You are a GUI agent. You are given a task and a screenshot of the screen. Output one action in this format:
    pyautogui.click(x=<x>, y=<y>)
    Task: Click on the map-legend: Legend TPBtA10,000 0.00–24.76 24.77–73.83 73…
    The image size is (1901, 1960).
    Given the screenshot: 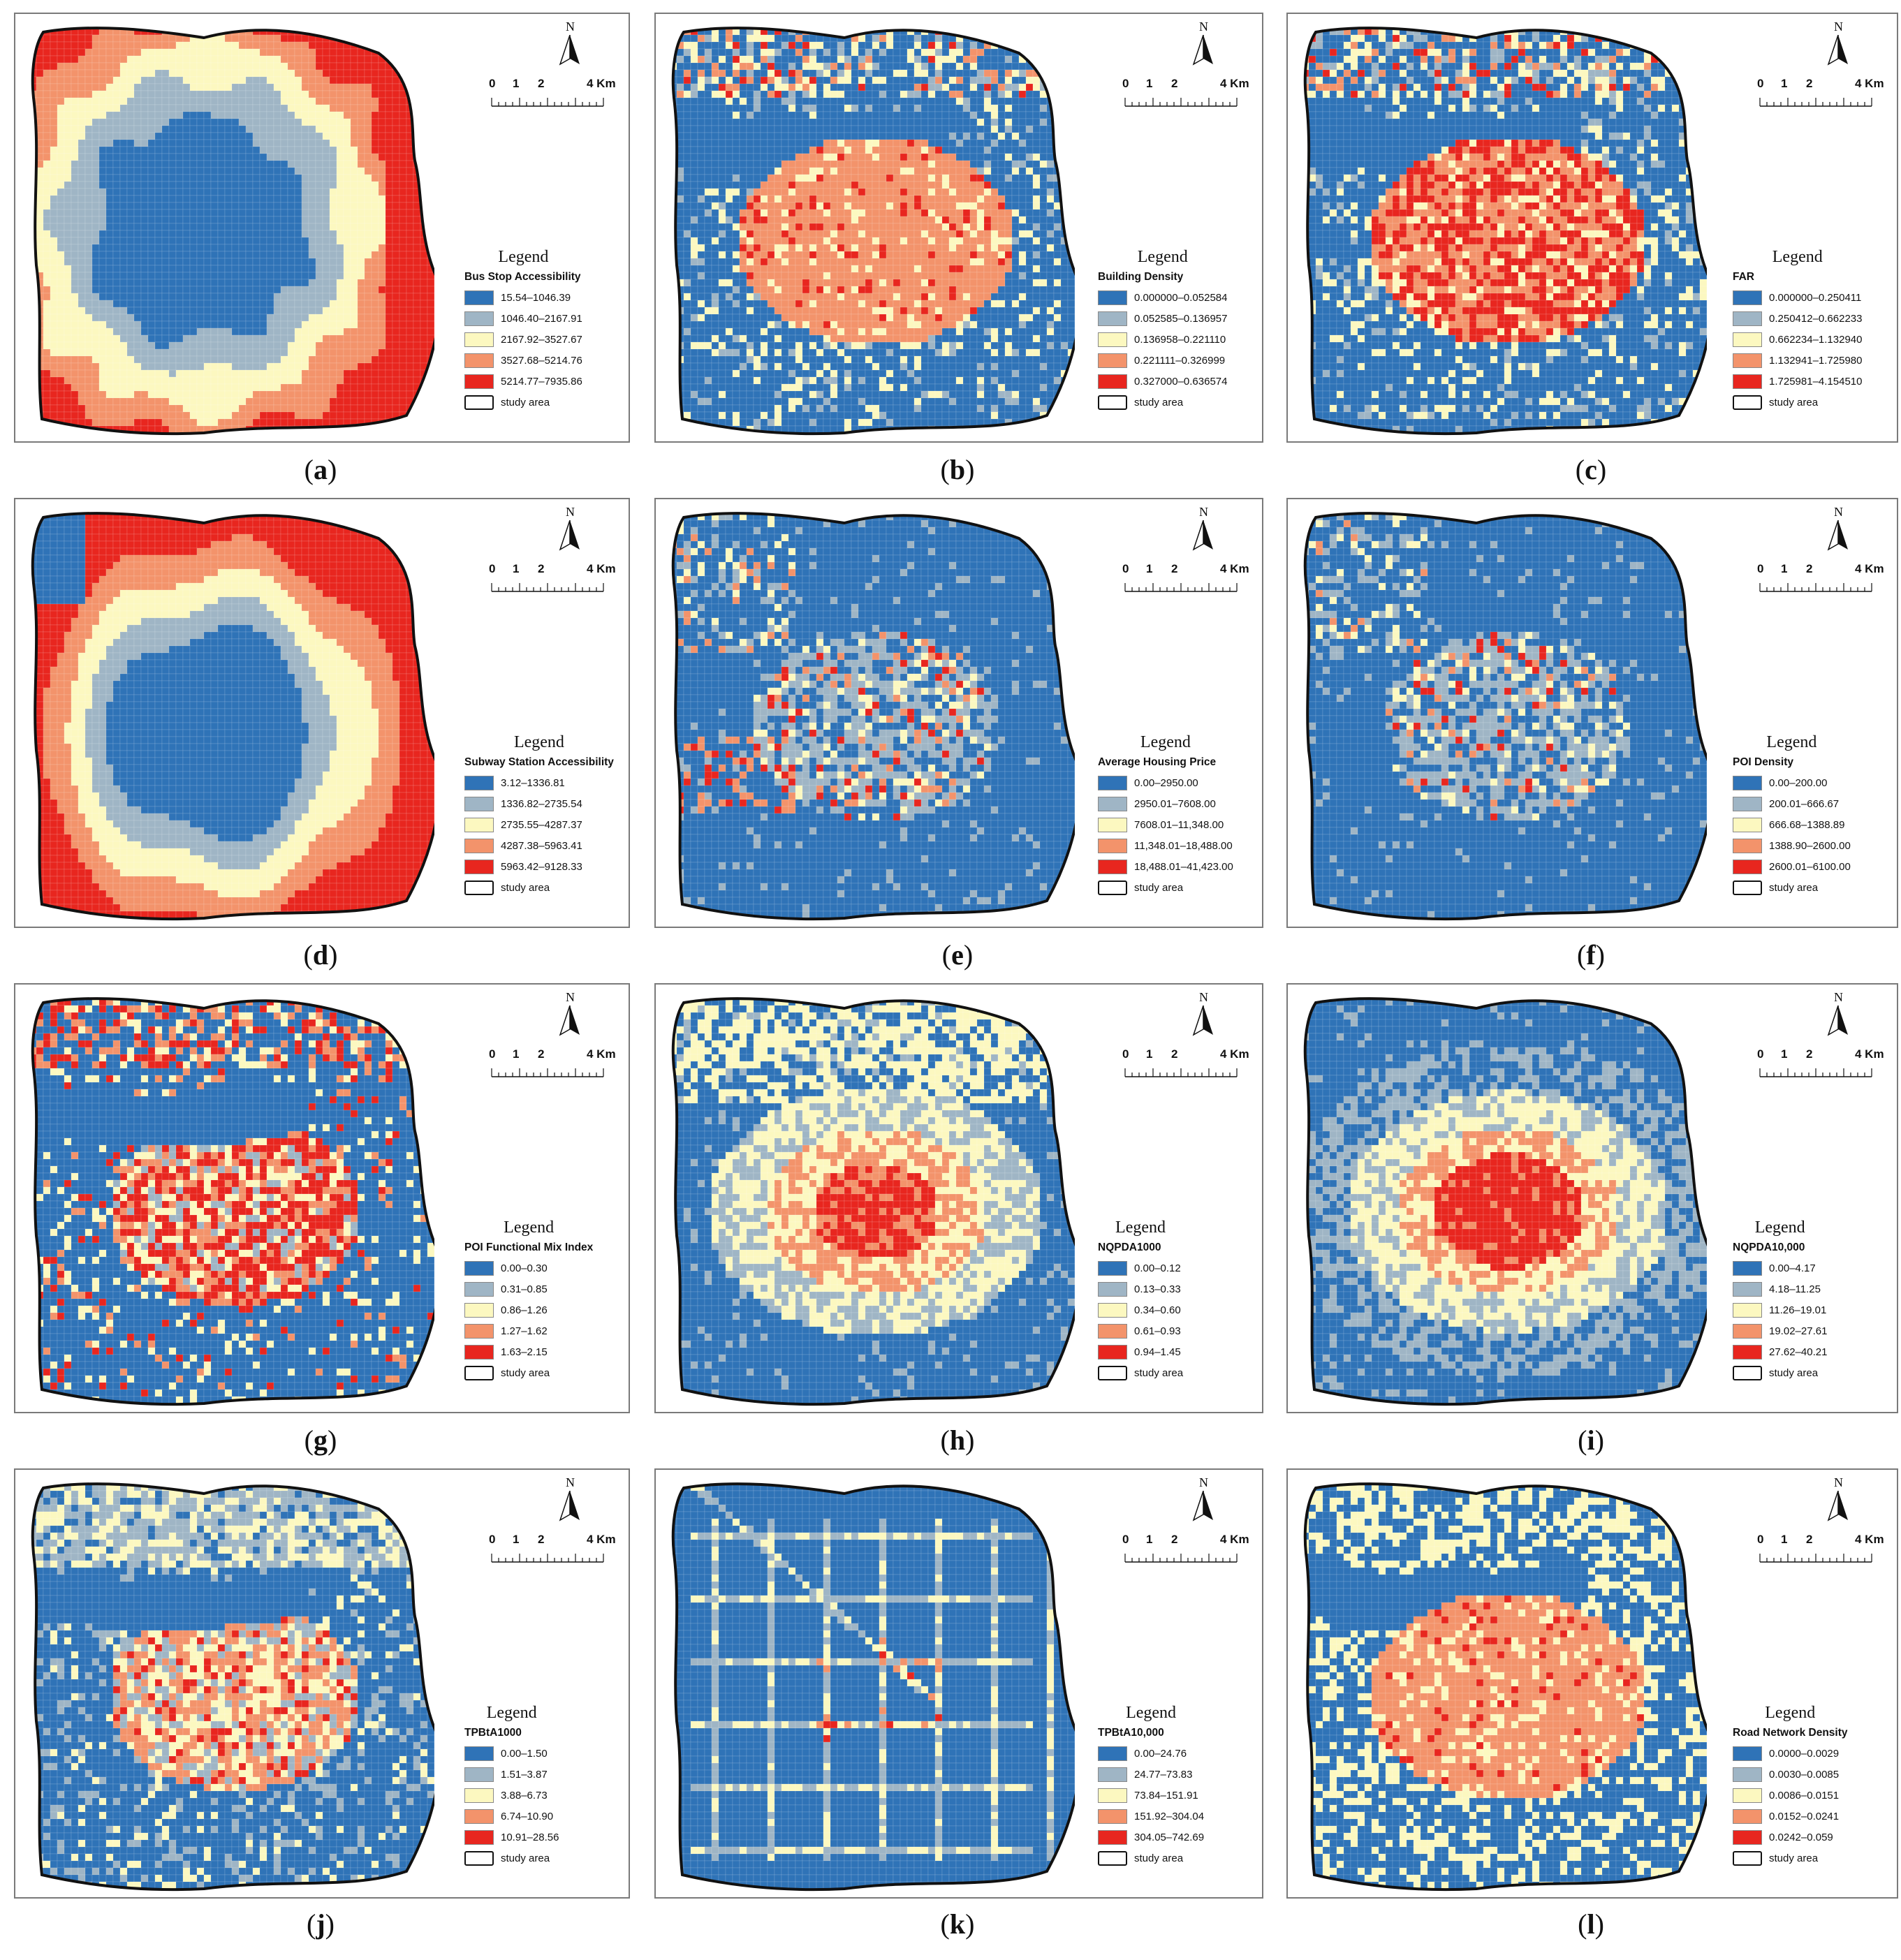 What is the action you would take?
    pyautogui.click(x=1151, y=1787)
    